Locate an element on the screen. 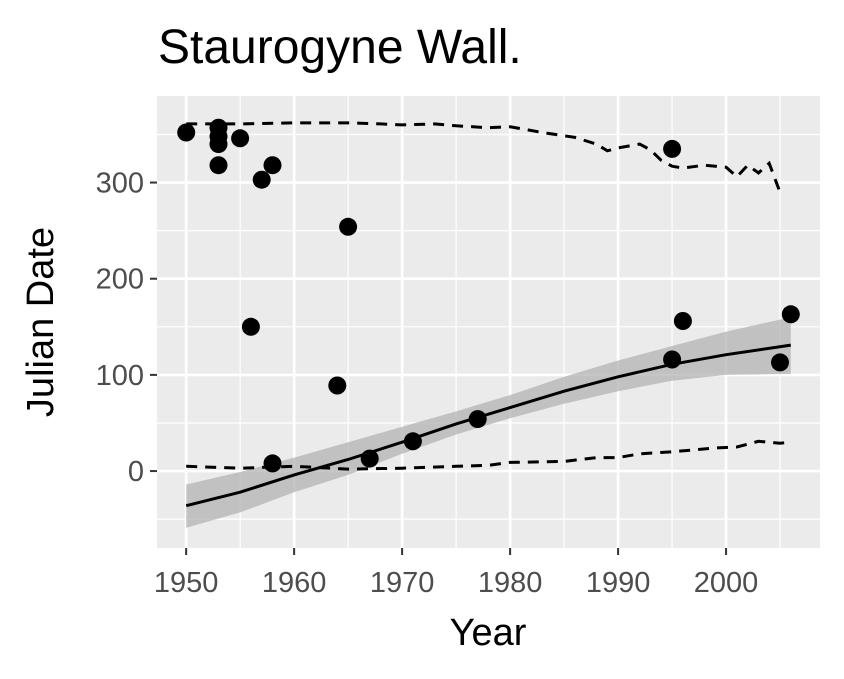  y-tick-label: 100 is located at coordinates (120, 376).